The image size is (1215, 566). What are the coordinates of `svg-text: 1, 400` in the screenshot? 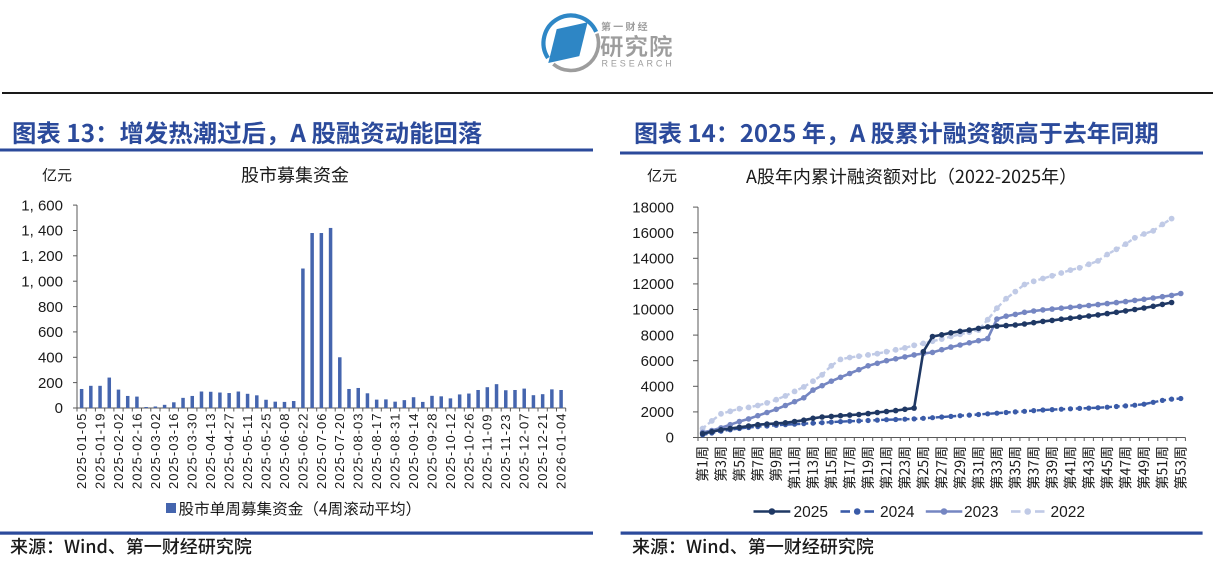 It's located at (42, 231).